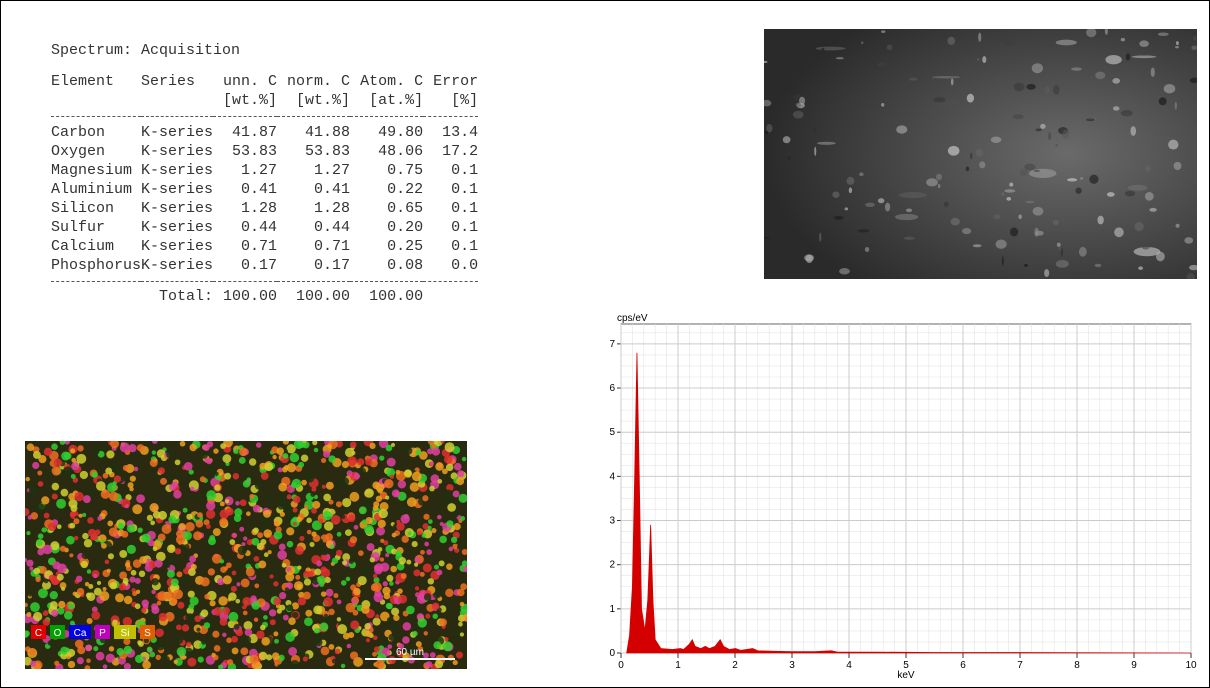  I want to click on table-cell: Sulfur, so click(78, 227).